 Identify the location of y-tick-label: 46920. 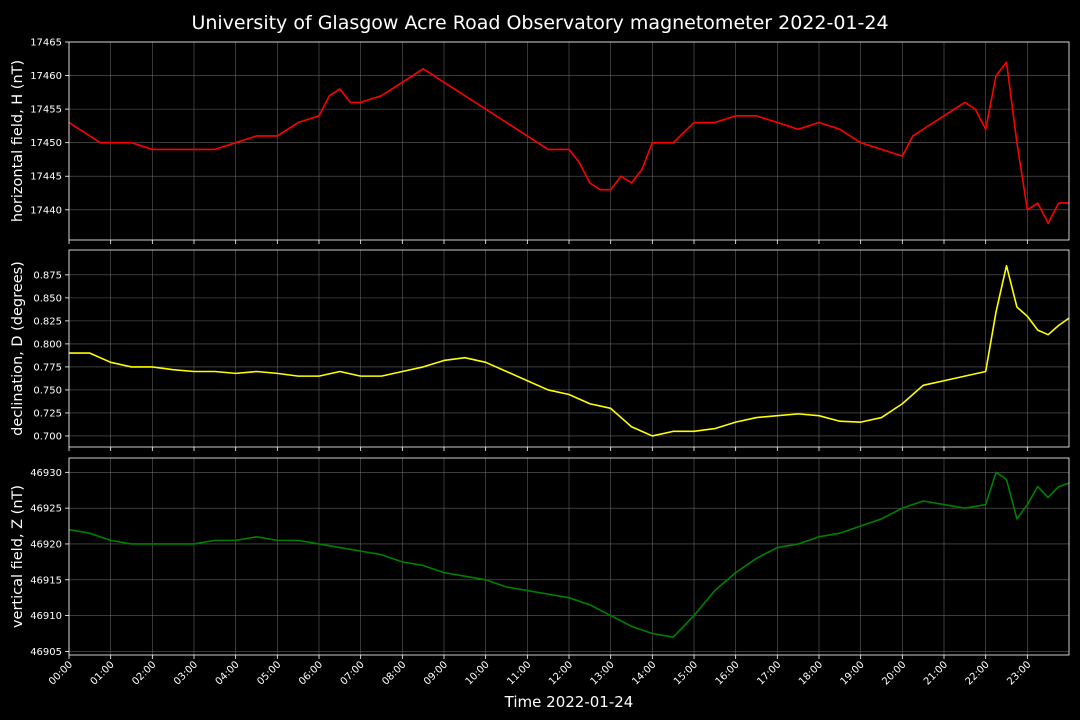
(46, 544).